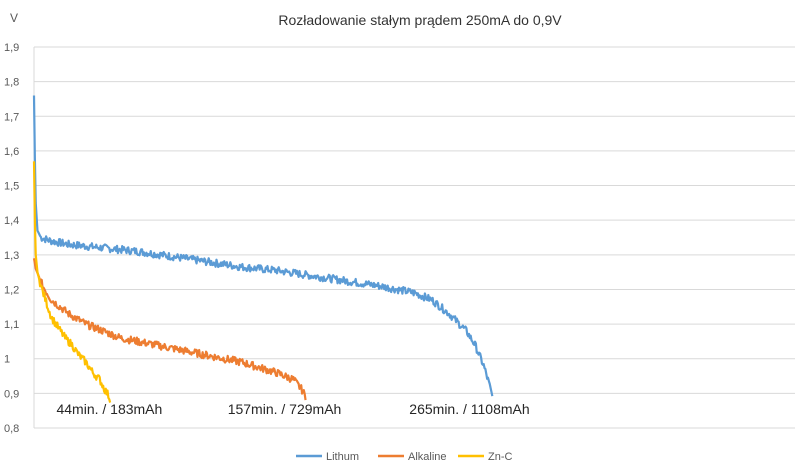 The height and width of the screenshot is (469, 800). Describe the element at coordinates (11, 83) in the screenshot. I see `y-tick-label: 1,8` at that location.